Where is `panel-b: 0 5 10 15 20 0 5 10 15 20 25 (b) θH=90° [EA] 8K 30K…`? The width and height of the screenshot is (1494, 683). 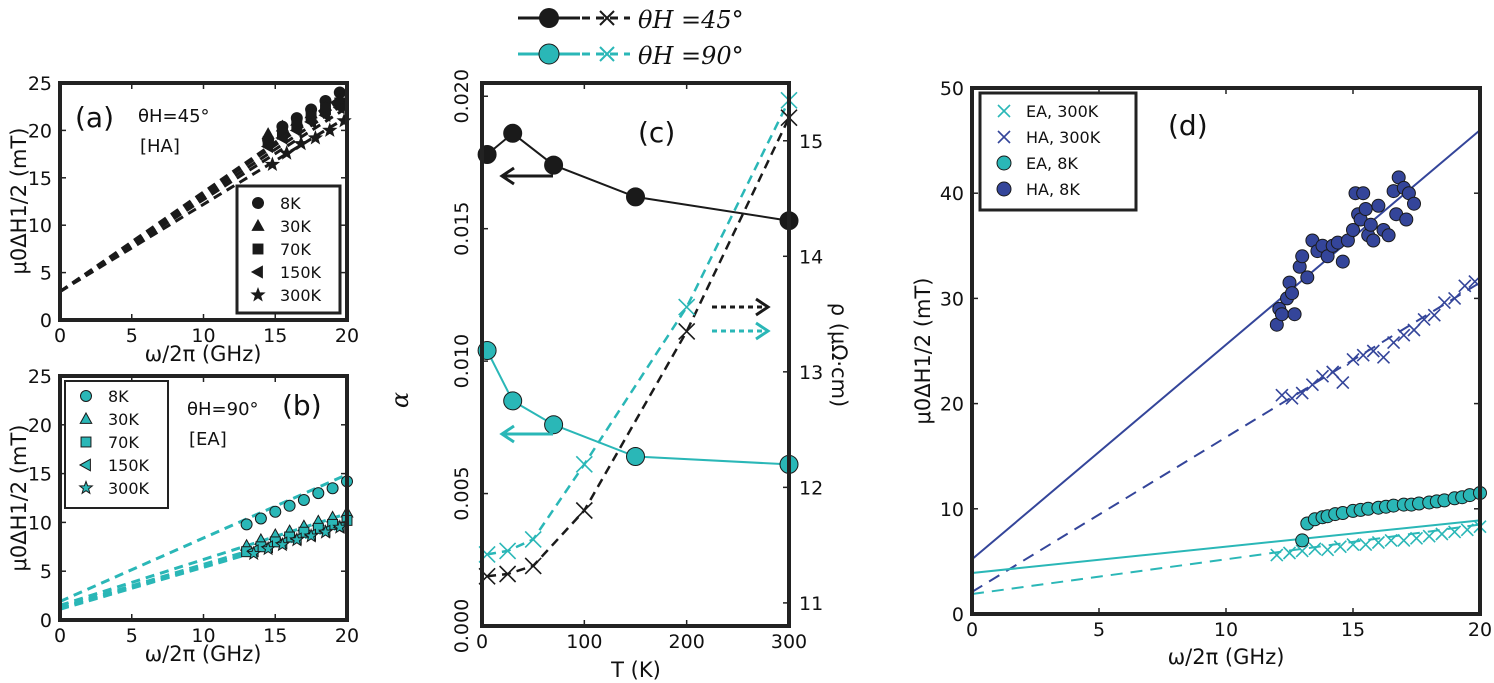 panel-b: 0 5 10 15 20 0 5 10 15 20 25 (b) θH=90° [EA] 8K 30K… is located at coordinates (183, 516).